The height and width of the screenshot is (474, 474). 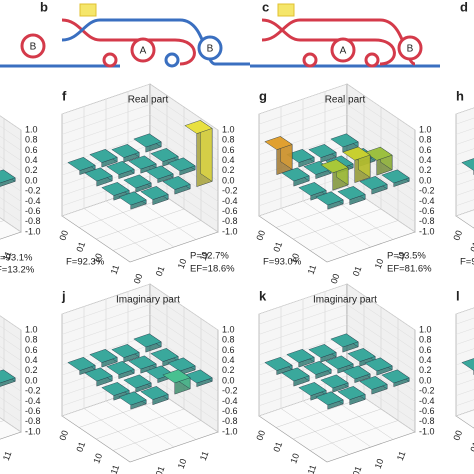 What do you see at coordinates (212, 269) in the screenshot?
I see `entanglement: EF=18.6%` at bounding box center [212, 269].